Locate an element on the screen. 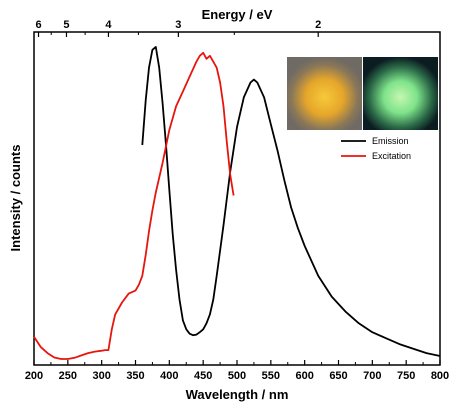 The width and height of the screenshot is (455, 404). legend-label: Excitation is located at coordinates (391, 156).